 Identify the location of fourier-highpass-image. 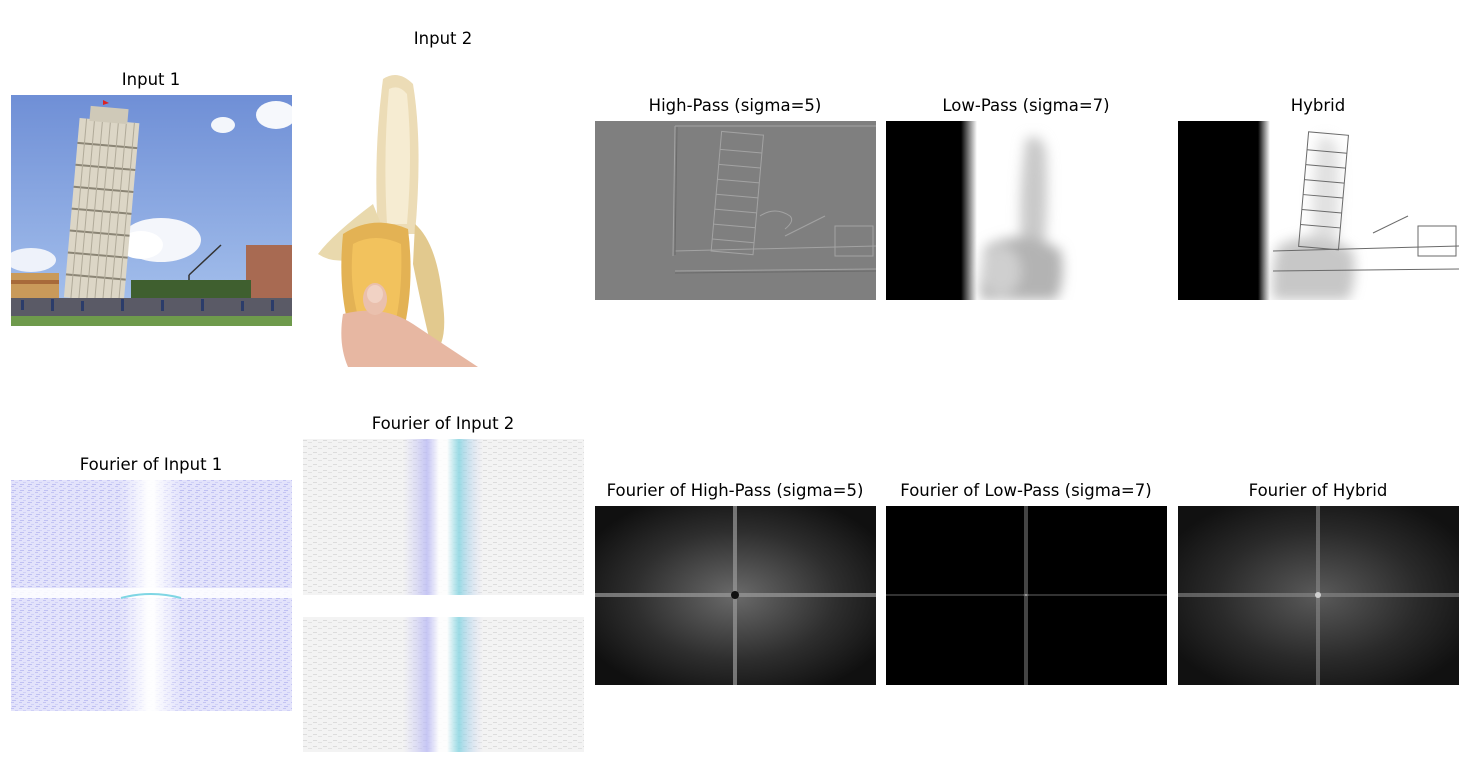
(735, 595).